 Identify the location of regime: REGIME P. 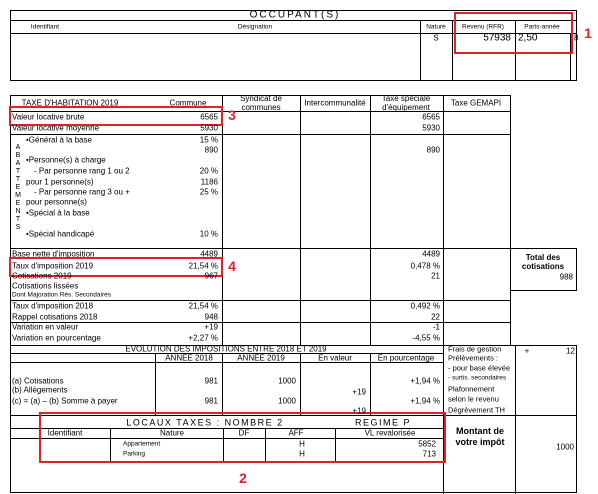
(383, 422).